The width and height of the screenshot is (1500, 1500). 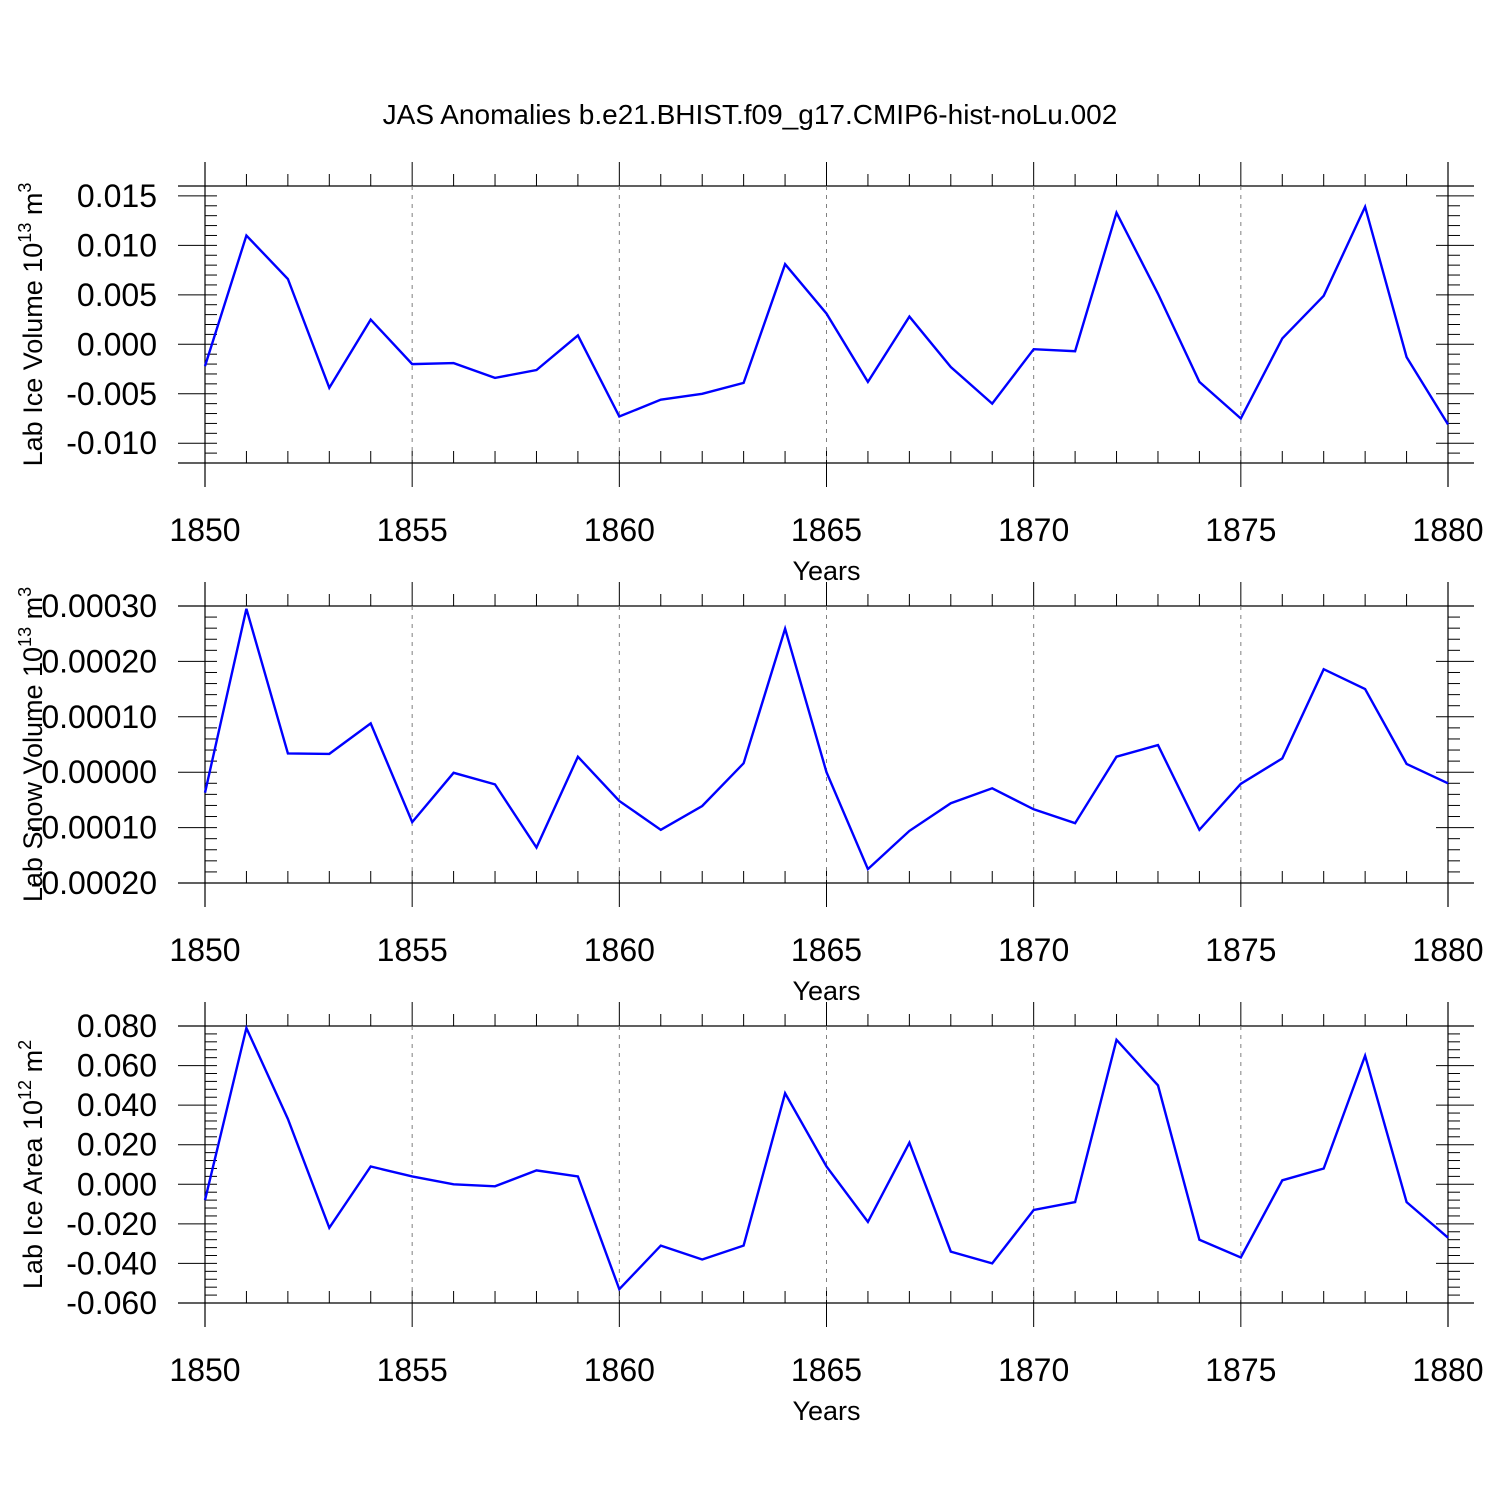 What do you see at coordinates (117, 1145) in the screenshot?
I see `y-tick-label: 0.020` at bounding box center [117, 1145].